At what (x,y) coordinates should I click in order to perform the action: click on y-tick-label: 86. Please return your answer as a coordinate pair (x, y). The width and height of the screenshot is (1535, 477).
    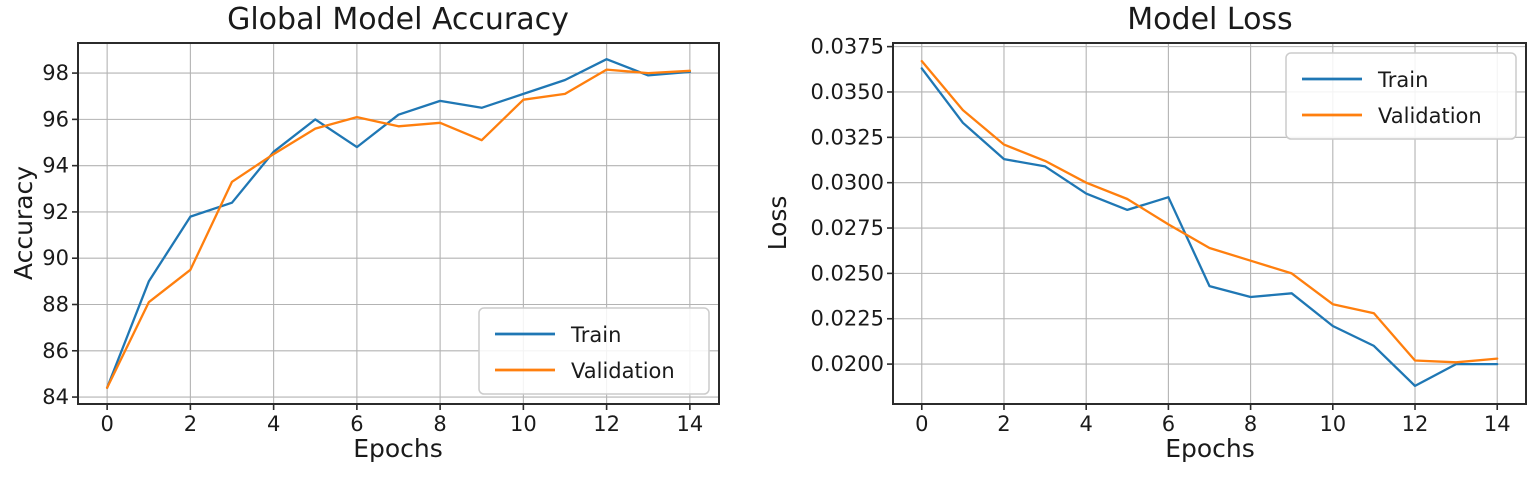
    Looking at the image, I should click on (55, 351).